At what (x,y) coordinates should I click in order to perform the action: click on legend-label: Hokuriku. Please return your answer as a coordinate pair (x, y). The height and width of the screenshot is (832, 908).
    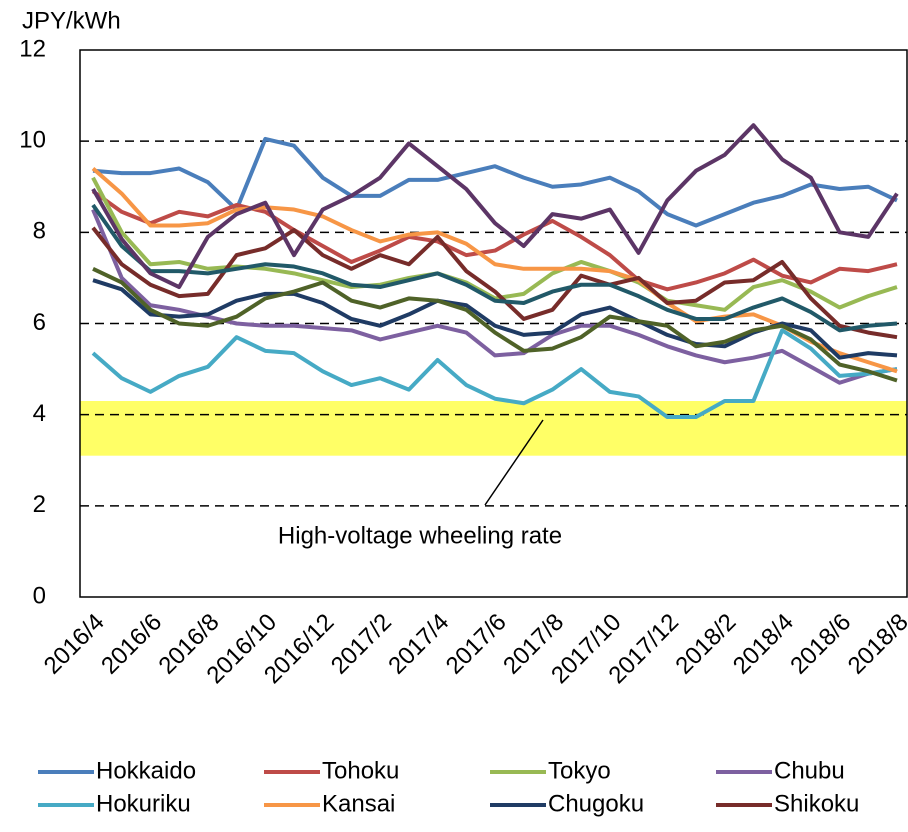
    Looking at the image, I should click on (143, 803).